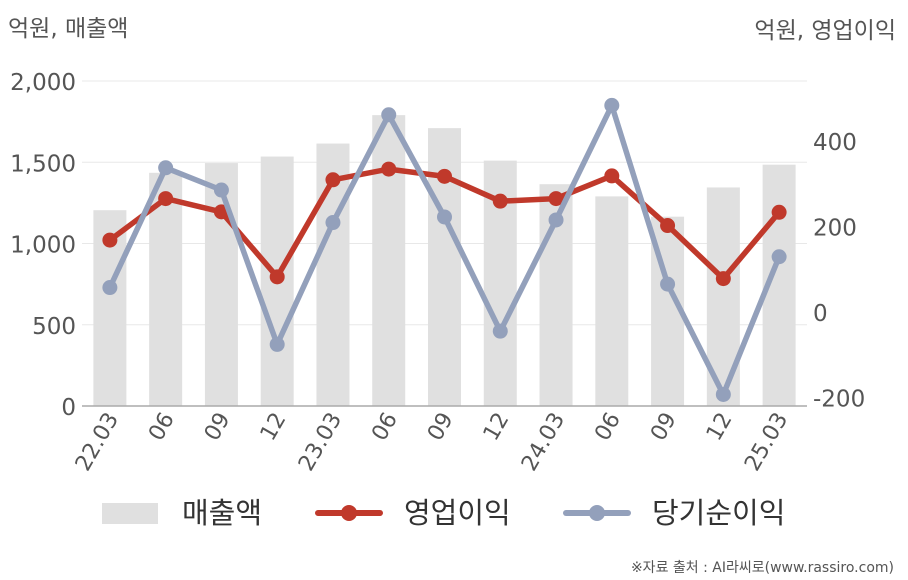  I want to click on legend-label: 영업이익, so click(457, 513).